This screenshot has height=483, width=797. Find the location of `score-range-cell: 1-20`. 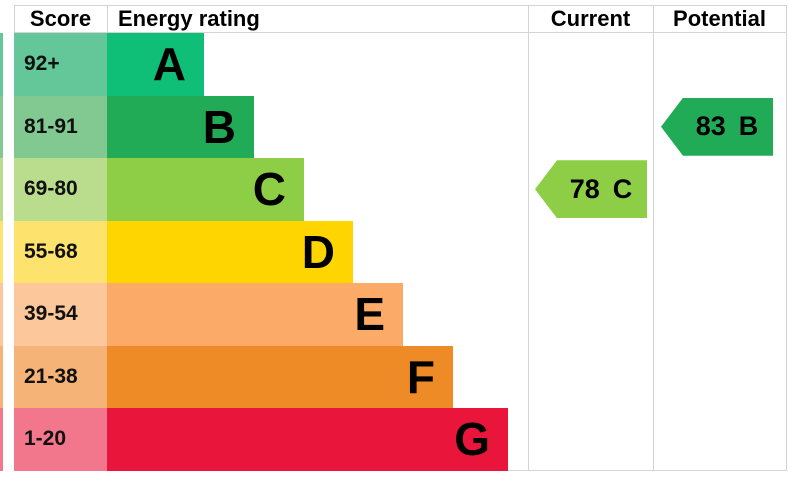

score-range-cell: 1-20 is located at coordinates (60, 439).